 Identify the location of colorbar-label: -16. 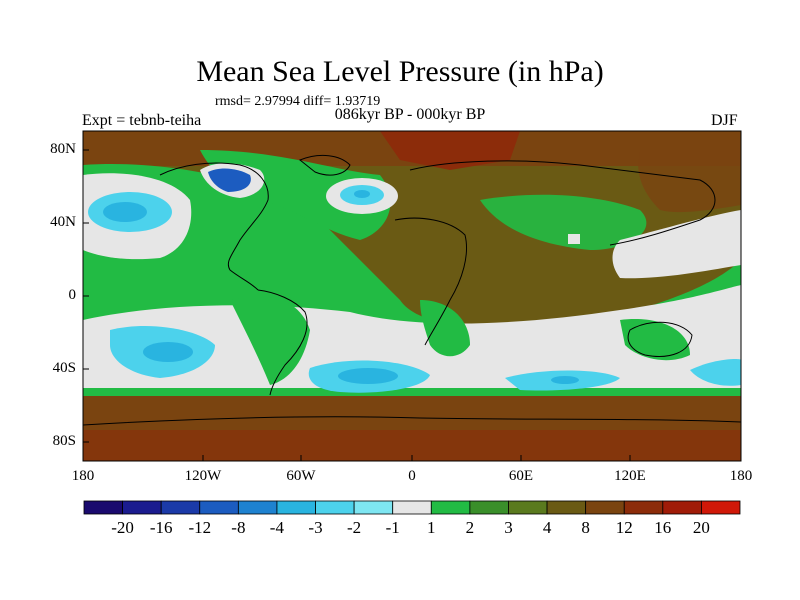
(161, 527).